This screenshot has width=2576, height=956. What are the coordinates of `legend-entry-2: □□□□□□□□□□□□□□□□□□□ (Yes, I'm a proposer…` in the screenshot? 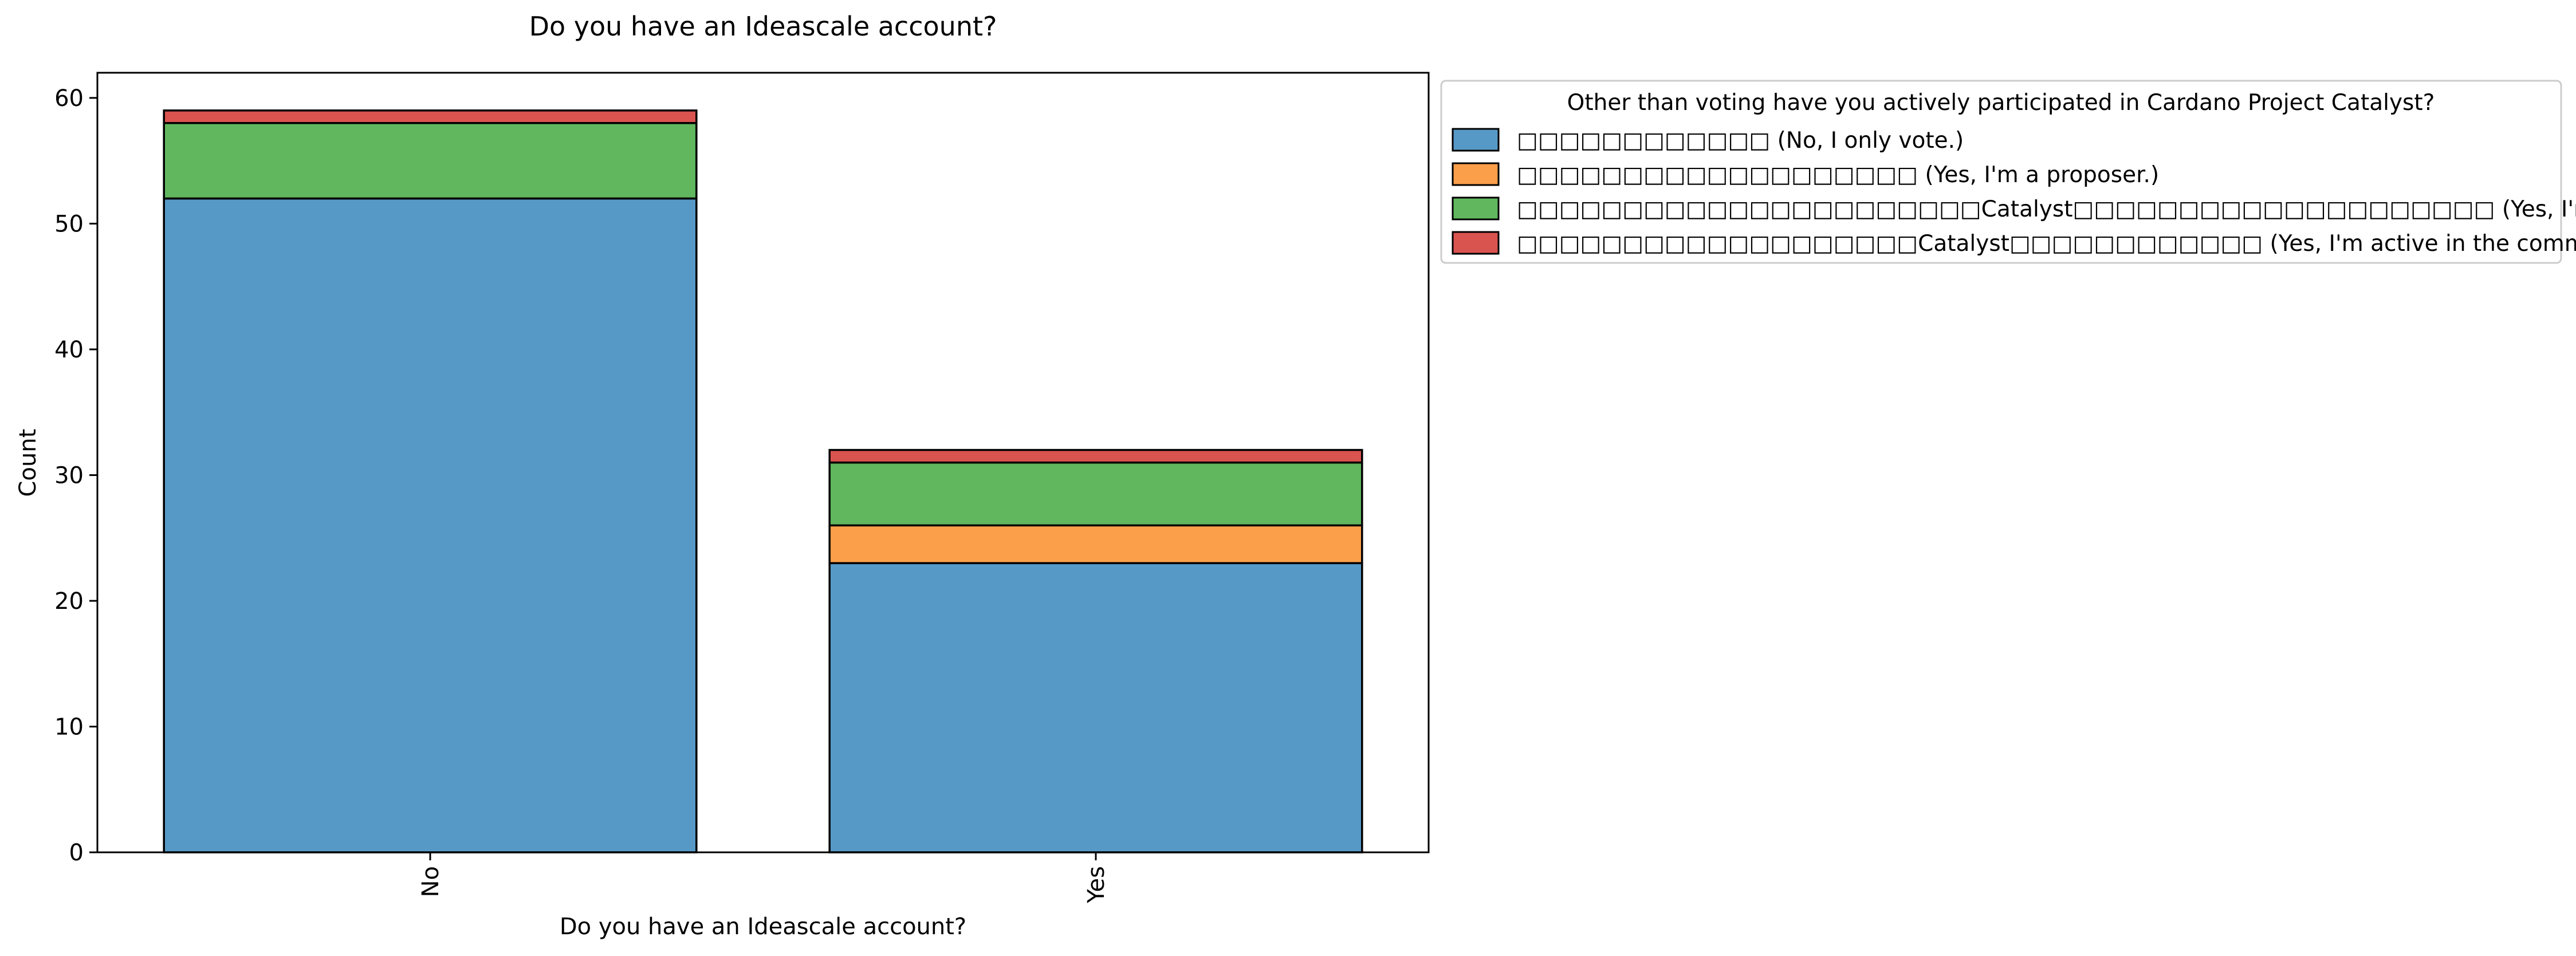 It's located at (1838, 175).